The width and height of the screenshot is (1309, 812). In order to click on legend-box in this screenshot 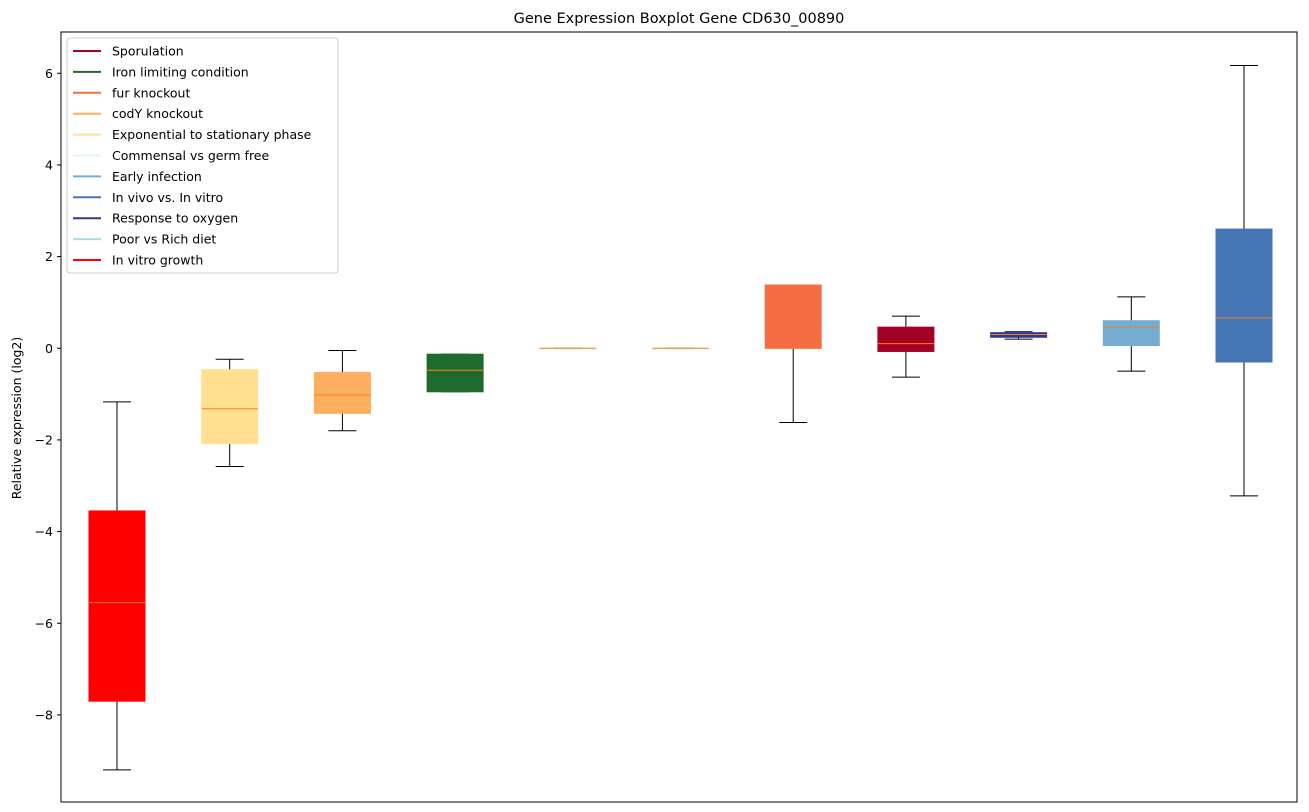, I will do `click(202, 155)`.